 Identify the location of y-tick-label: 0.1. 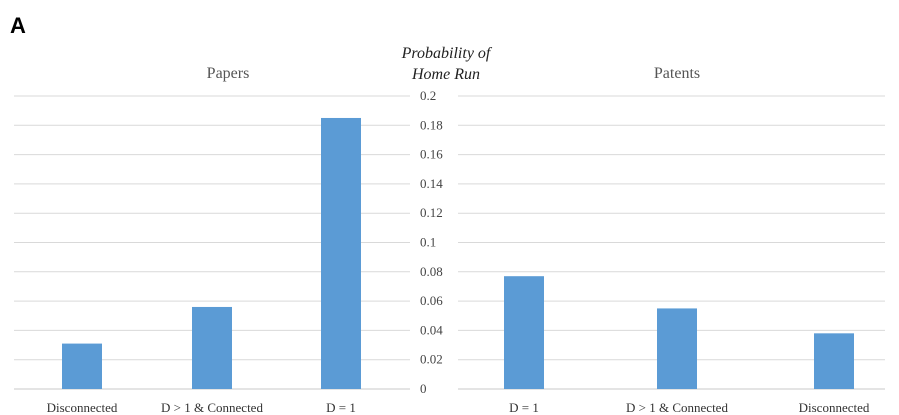
(428, 242).